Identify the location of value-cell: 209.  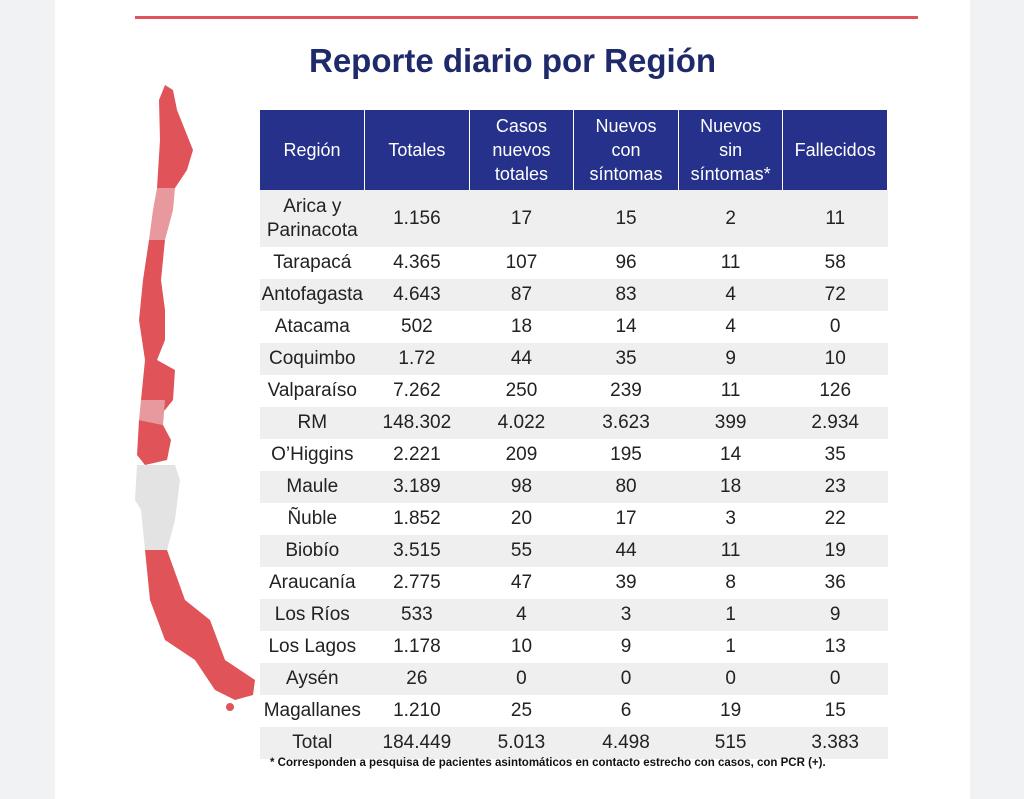
(521, 454).